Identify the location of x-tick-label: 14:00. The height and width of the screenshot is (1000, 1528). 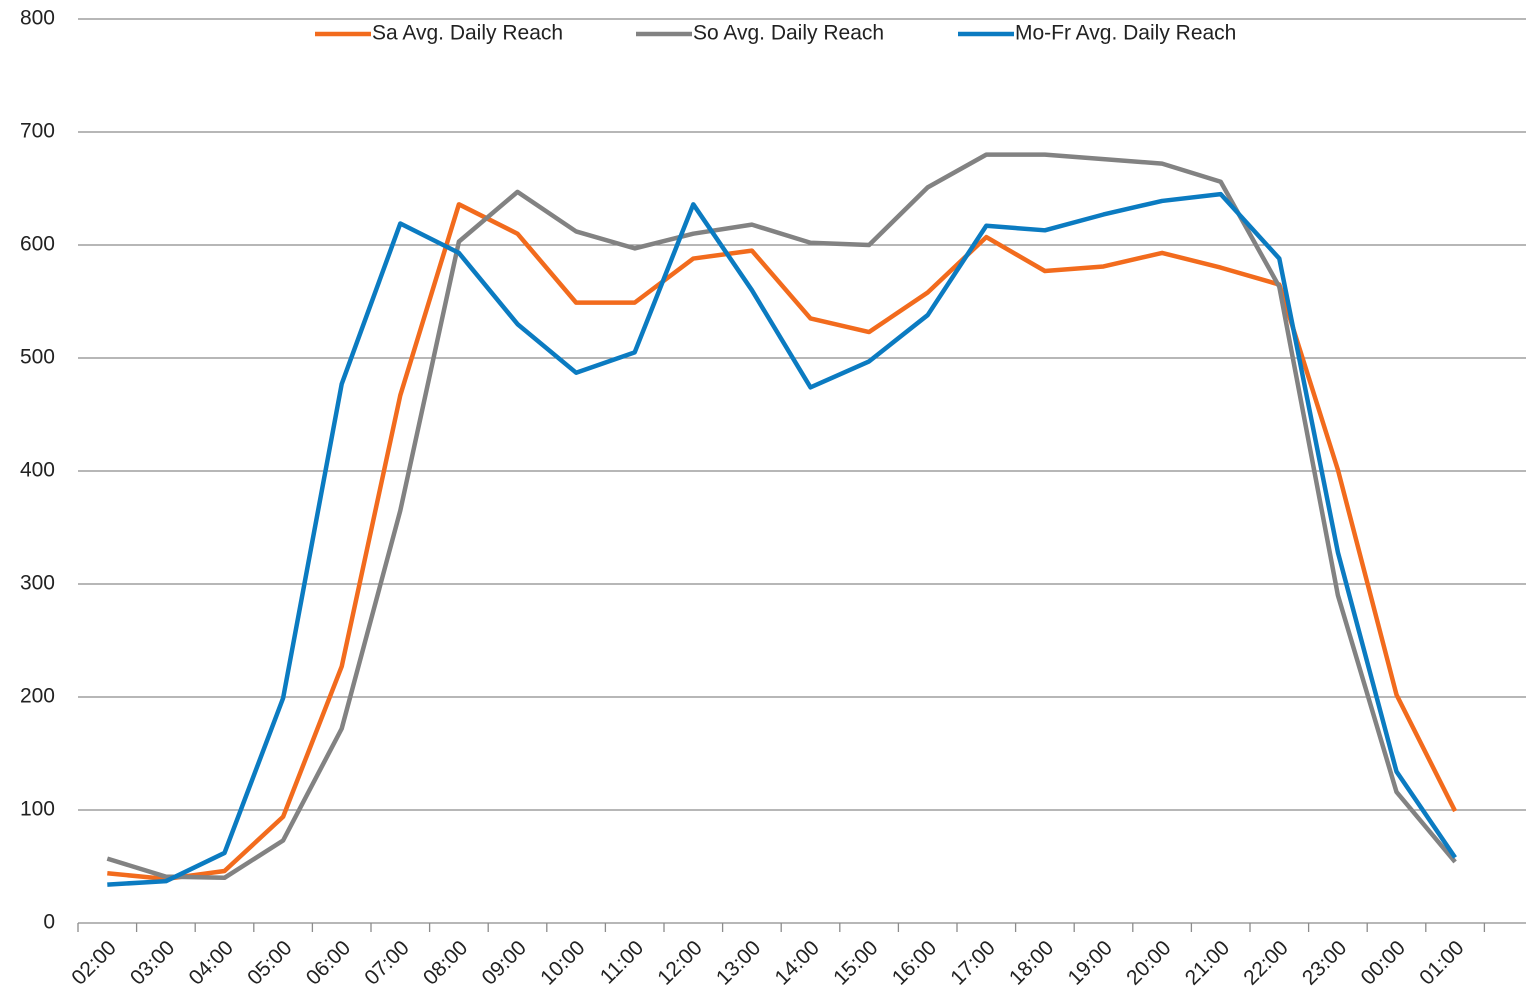
(797, 962).